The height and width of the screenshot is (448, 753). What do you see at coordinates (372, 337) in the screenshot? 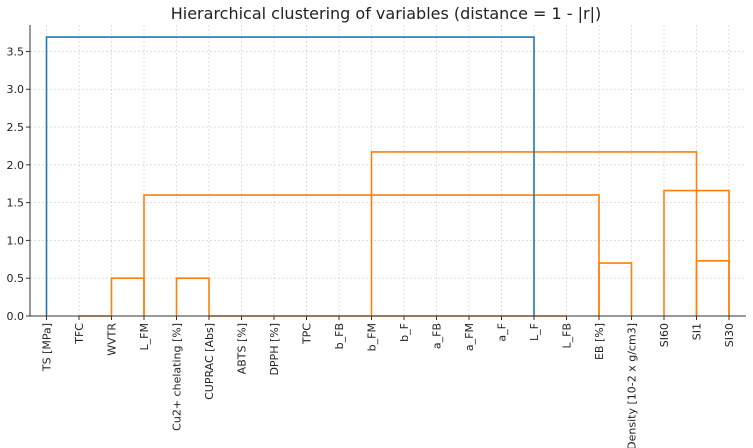
I see `x-tick-label-10: b_FM` at bounding box center [372, 337].